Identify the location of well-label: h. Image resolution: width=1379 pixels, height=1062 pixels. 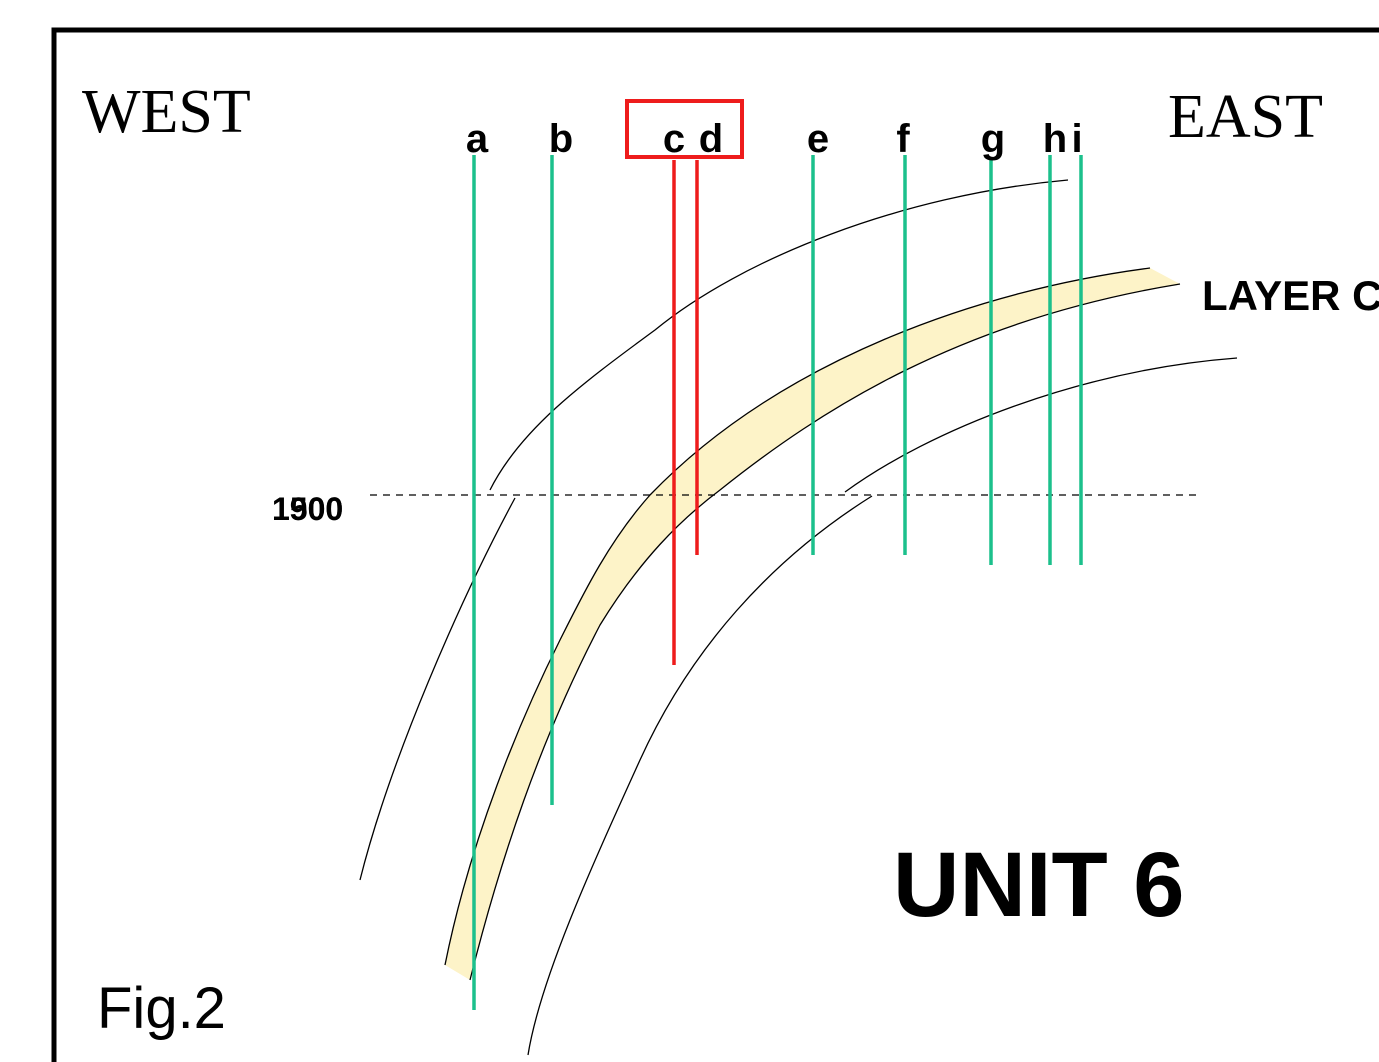
(1055, 139).